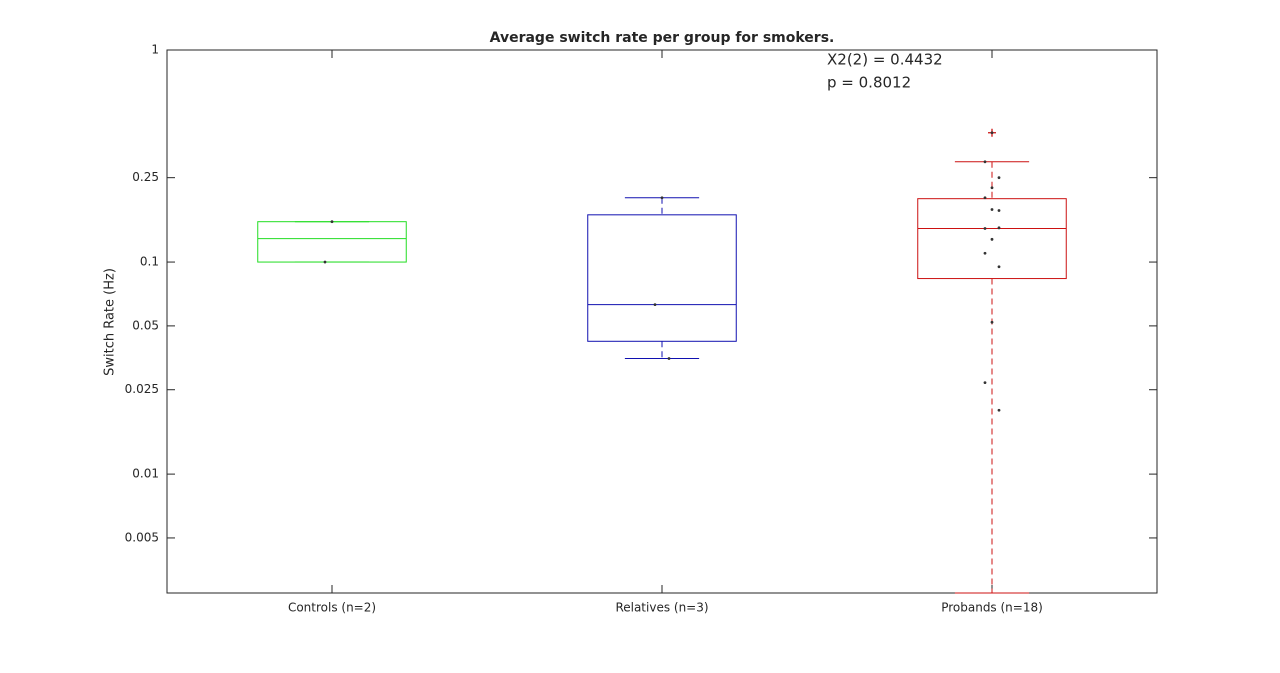 The width and height of the screenshot is (1280, 673). What do you see at coordinates (661, 608) in the screenshot?
I see `x-tick-label: Relatives (n=3)` at bounding box center [661, 608].